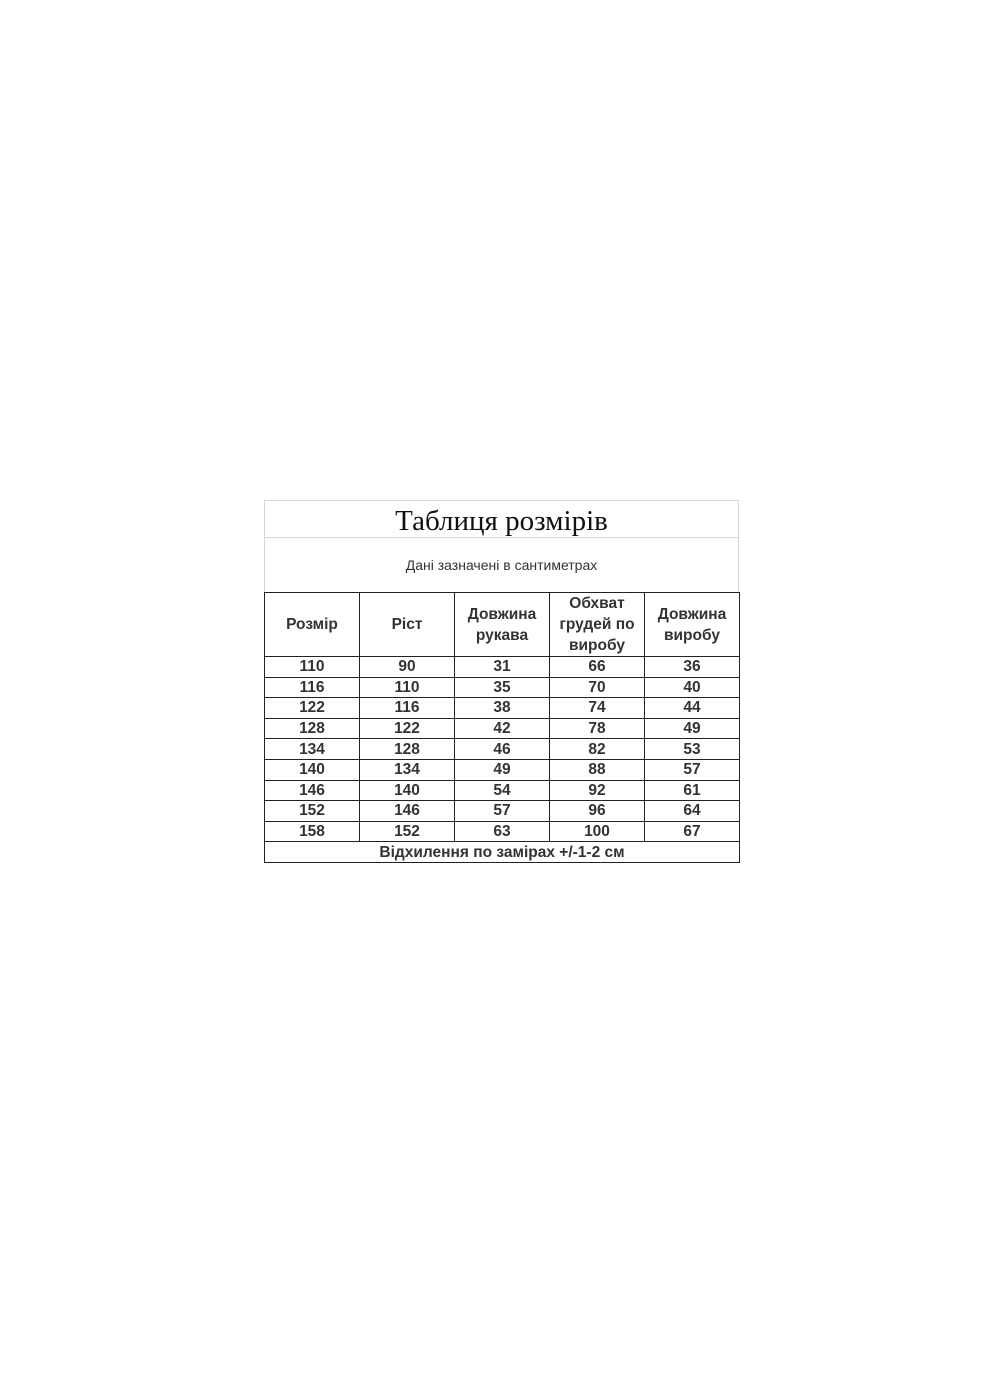 Image resolution: width=989 pixels, height=1376 pixels. I want to click on table-cell: 61, so click(692, 790).